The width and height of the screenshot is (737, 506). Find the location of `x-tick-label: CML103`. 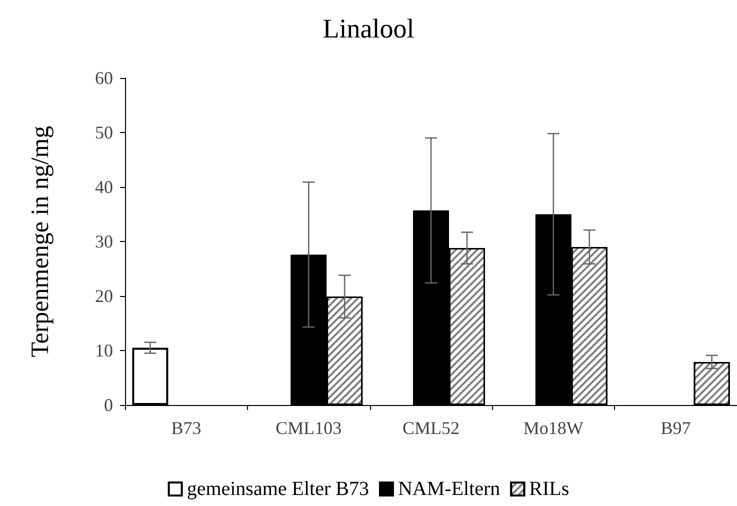

x-tick-label: CML103 is located at coordinates (309, 428).